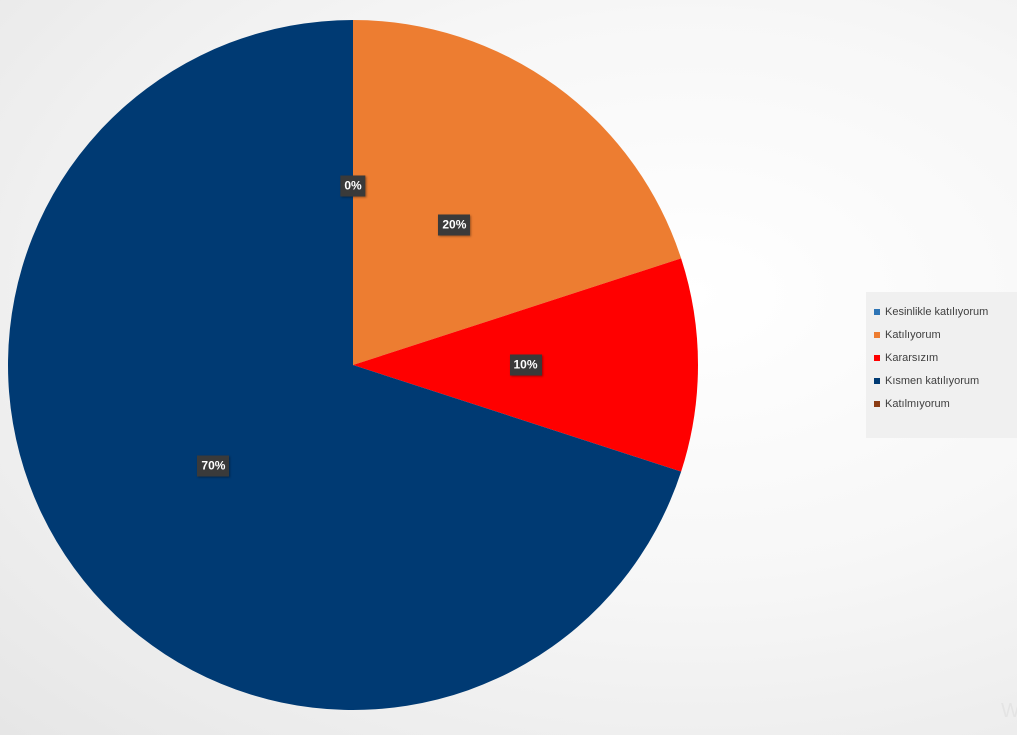 The image size is (1017, 735). Describe the element at coordinates (945, 334) in the screenshot. I see `legend-item-katiliyorum: Katılıyorum` at that location.